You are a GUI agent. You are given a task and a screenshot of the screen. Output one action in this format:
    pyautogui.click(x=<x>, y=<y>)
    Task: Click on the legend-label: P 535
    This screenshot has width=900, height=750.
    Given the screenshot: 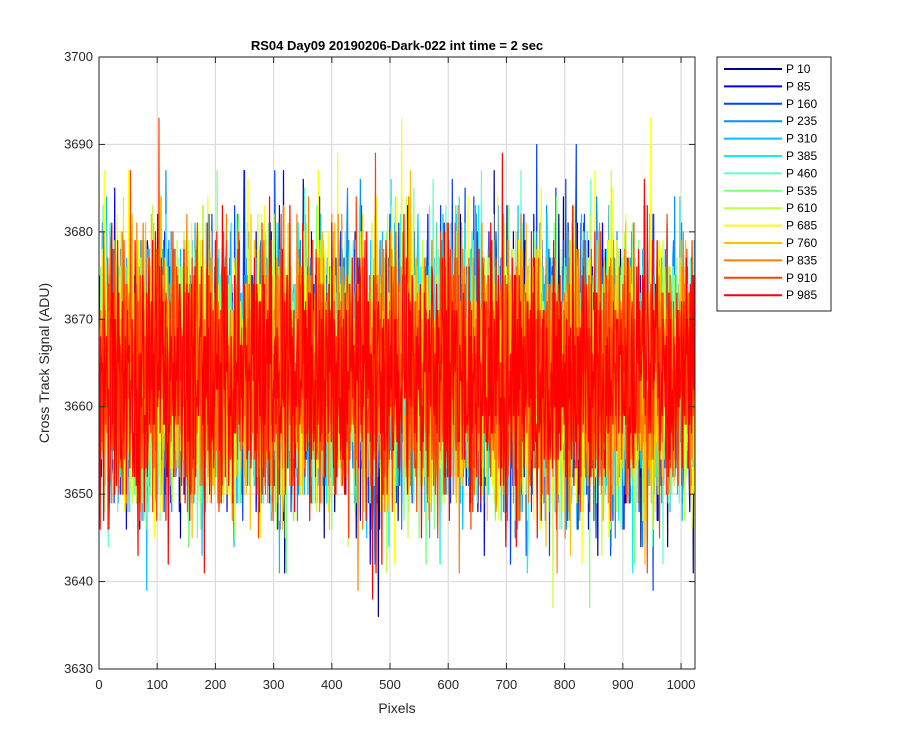 What is the action you would take?
    pyautogui.click(x=801, y=191)
    